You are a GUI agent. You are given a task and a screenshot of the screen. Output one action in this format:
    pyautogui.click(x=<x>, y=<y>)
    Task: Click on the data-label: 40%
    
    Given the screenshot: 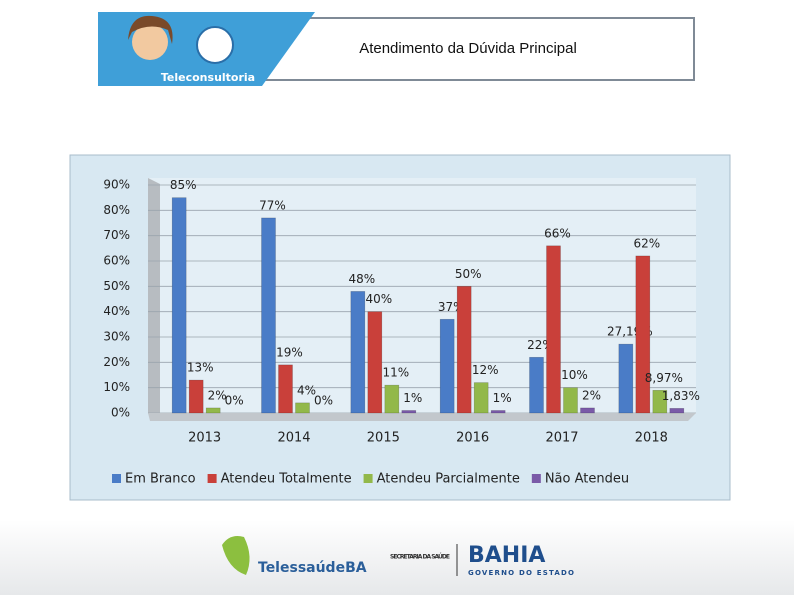 What is the action you would take?
    pyautogui.click(x=378, y=299)
    